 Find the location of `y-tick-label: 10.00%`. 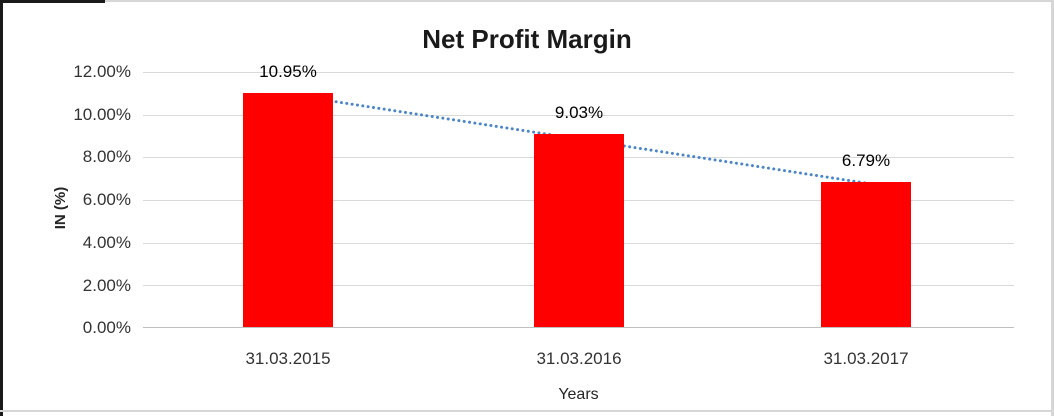

y-tick-label: 10.00% is located at coordinates (102, 114).